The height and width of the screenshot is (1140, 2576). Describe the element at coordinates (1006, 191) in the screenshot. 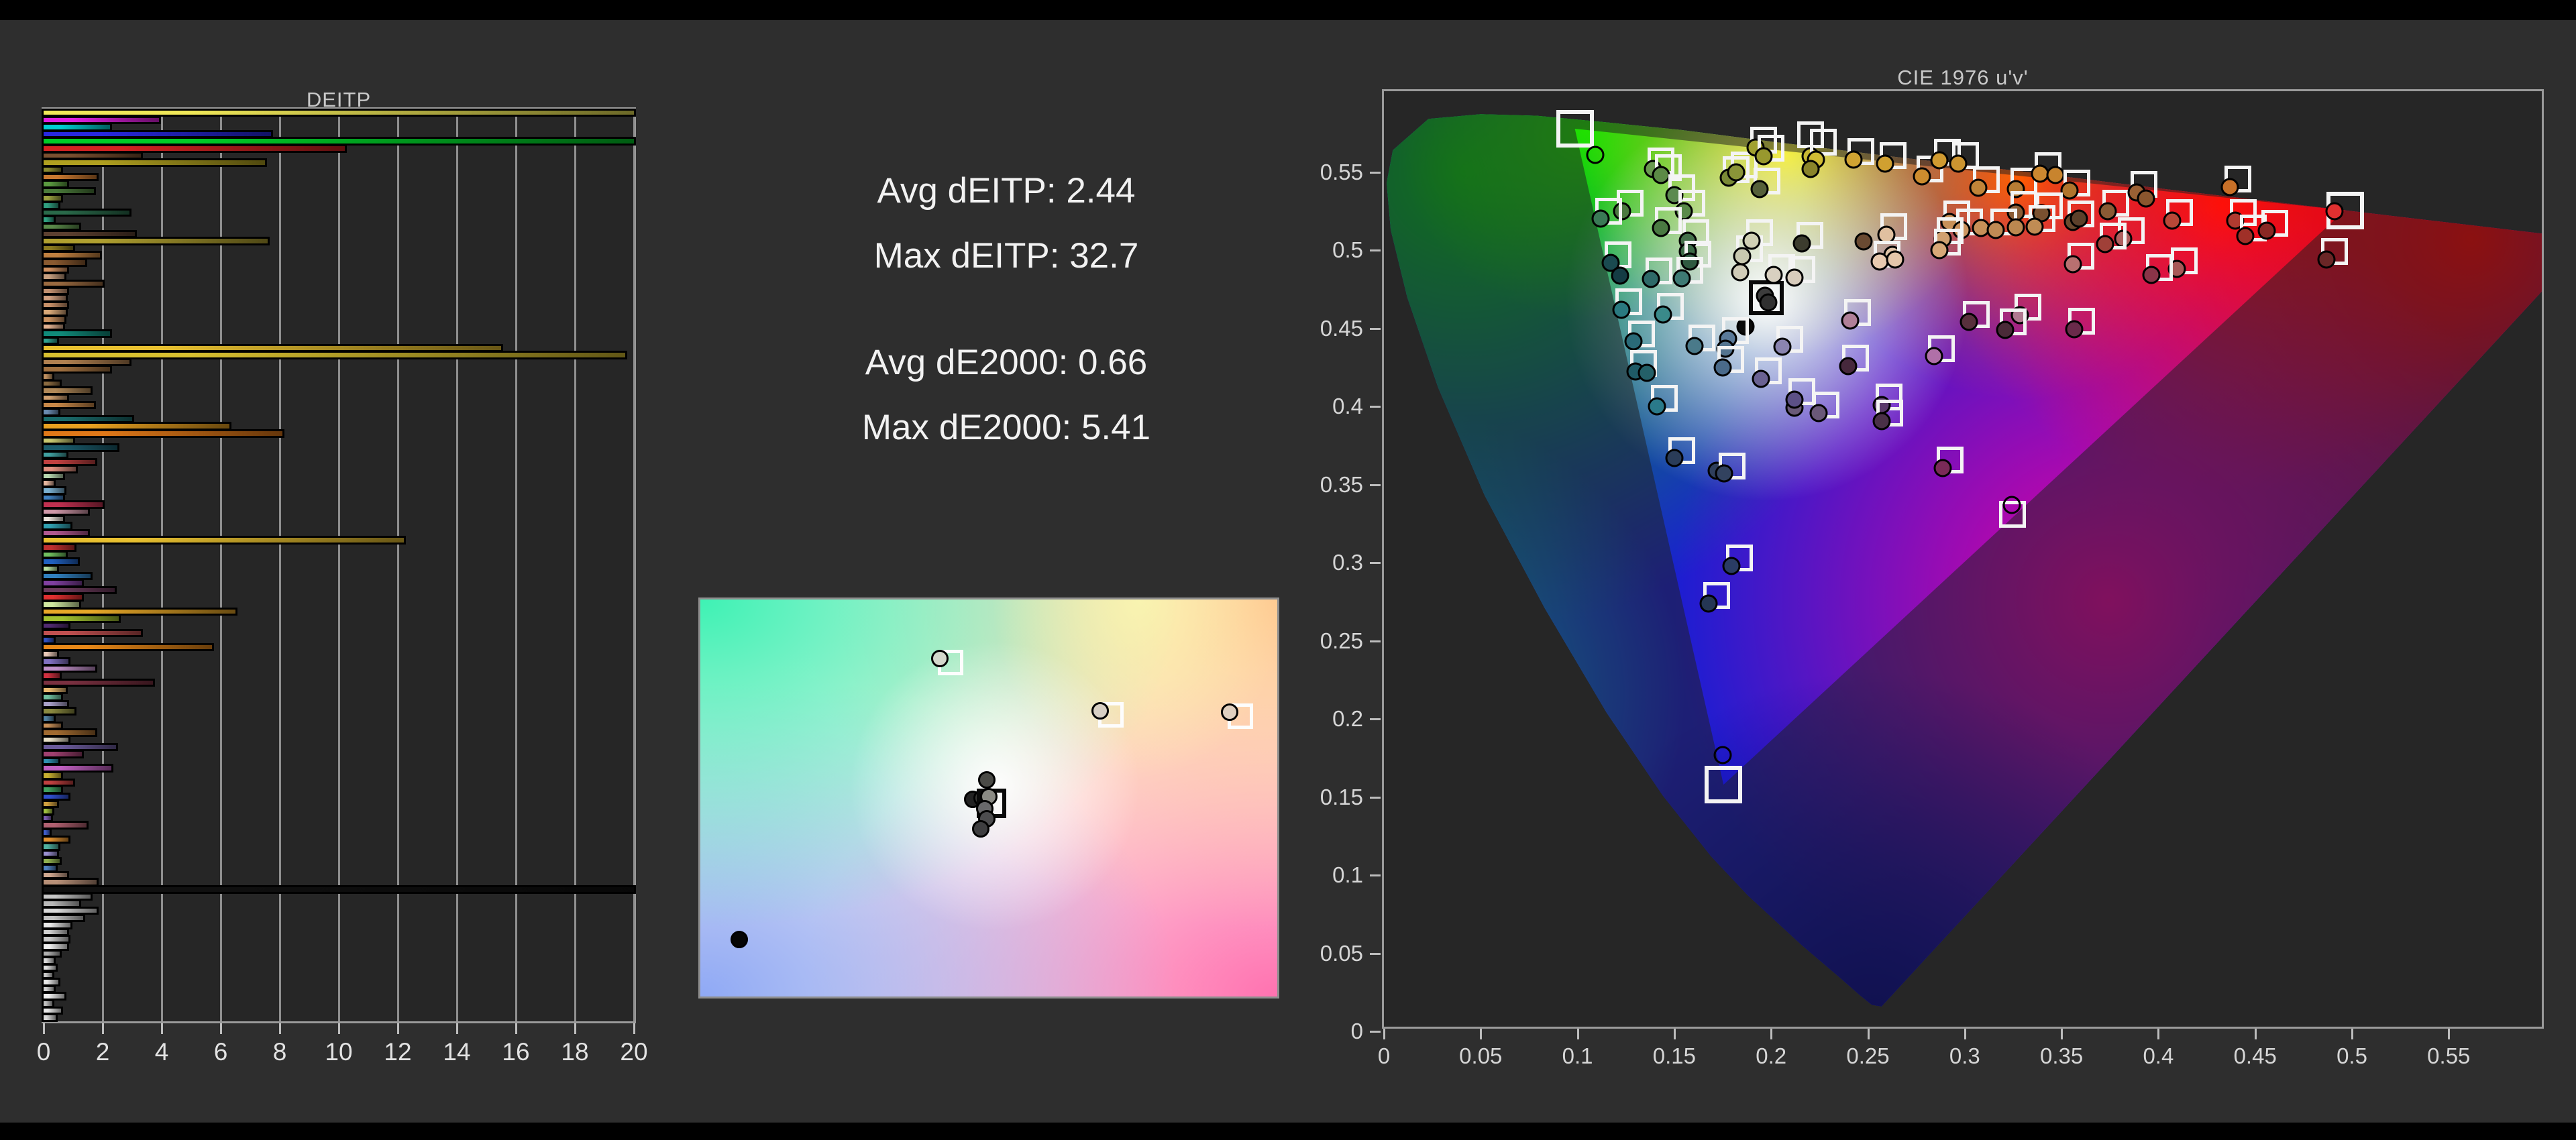

I see `avg-deitp-stat: Avg dEITP: 2.44` at that location.